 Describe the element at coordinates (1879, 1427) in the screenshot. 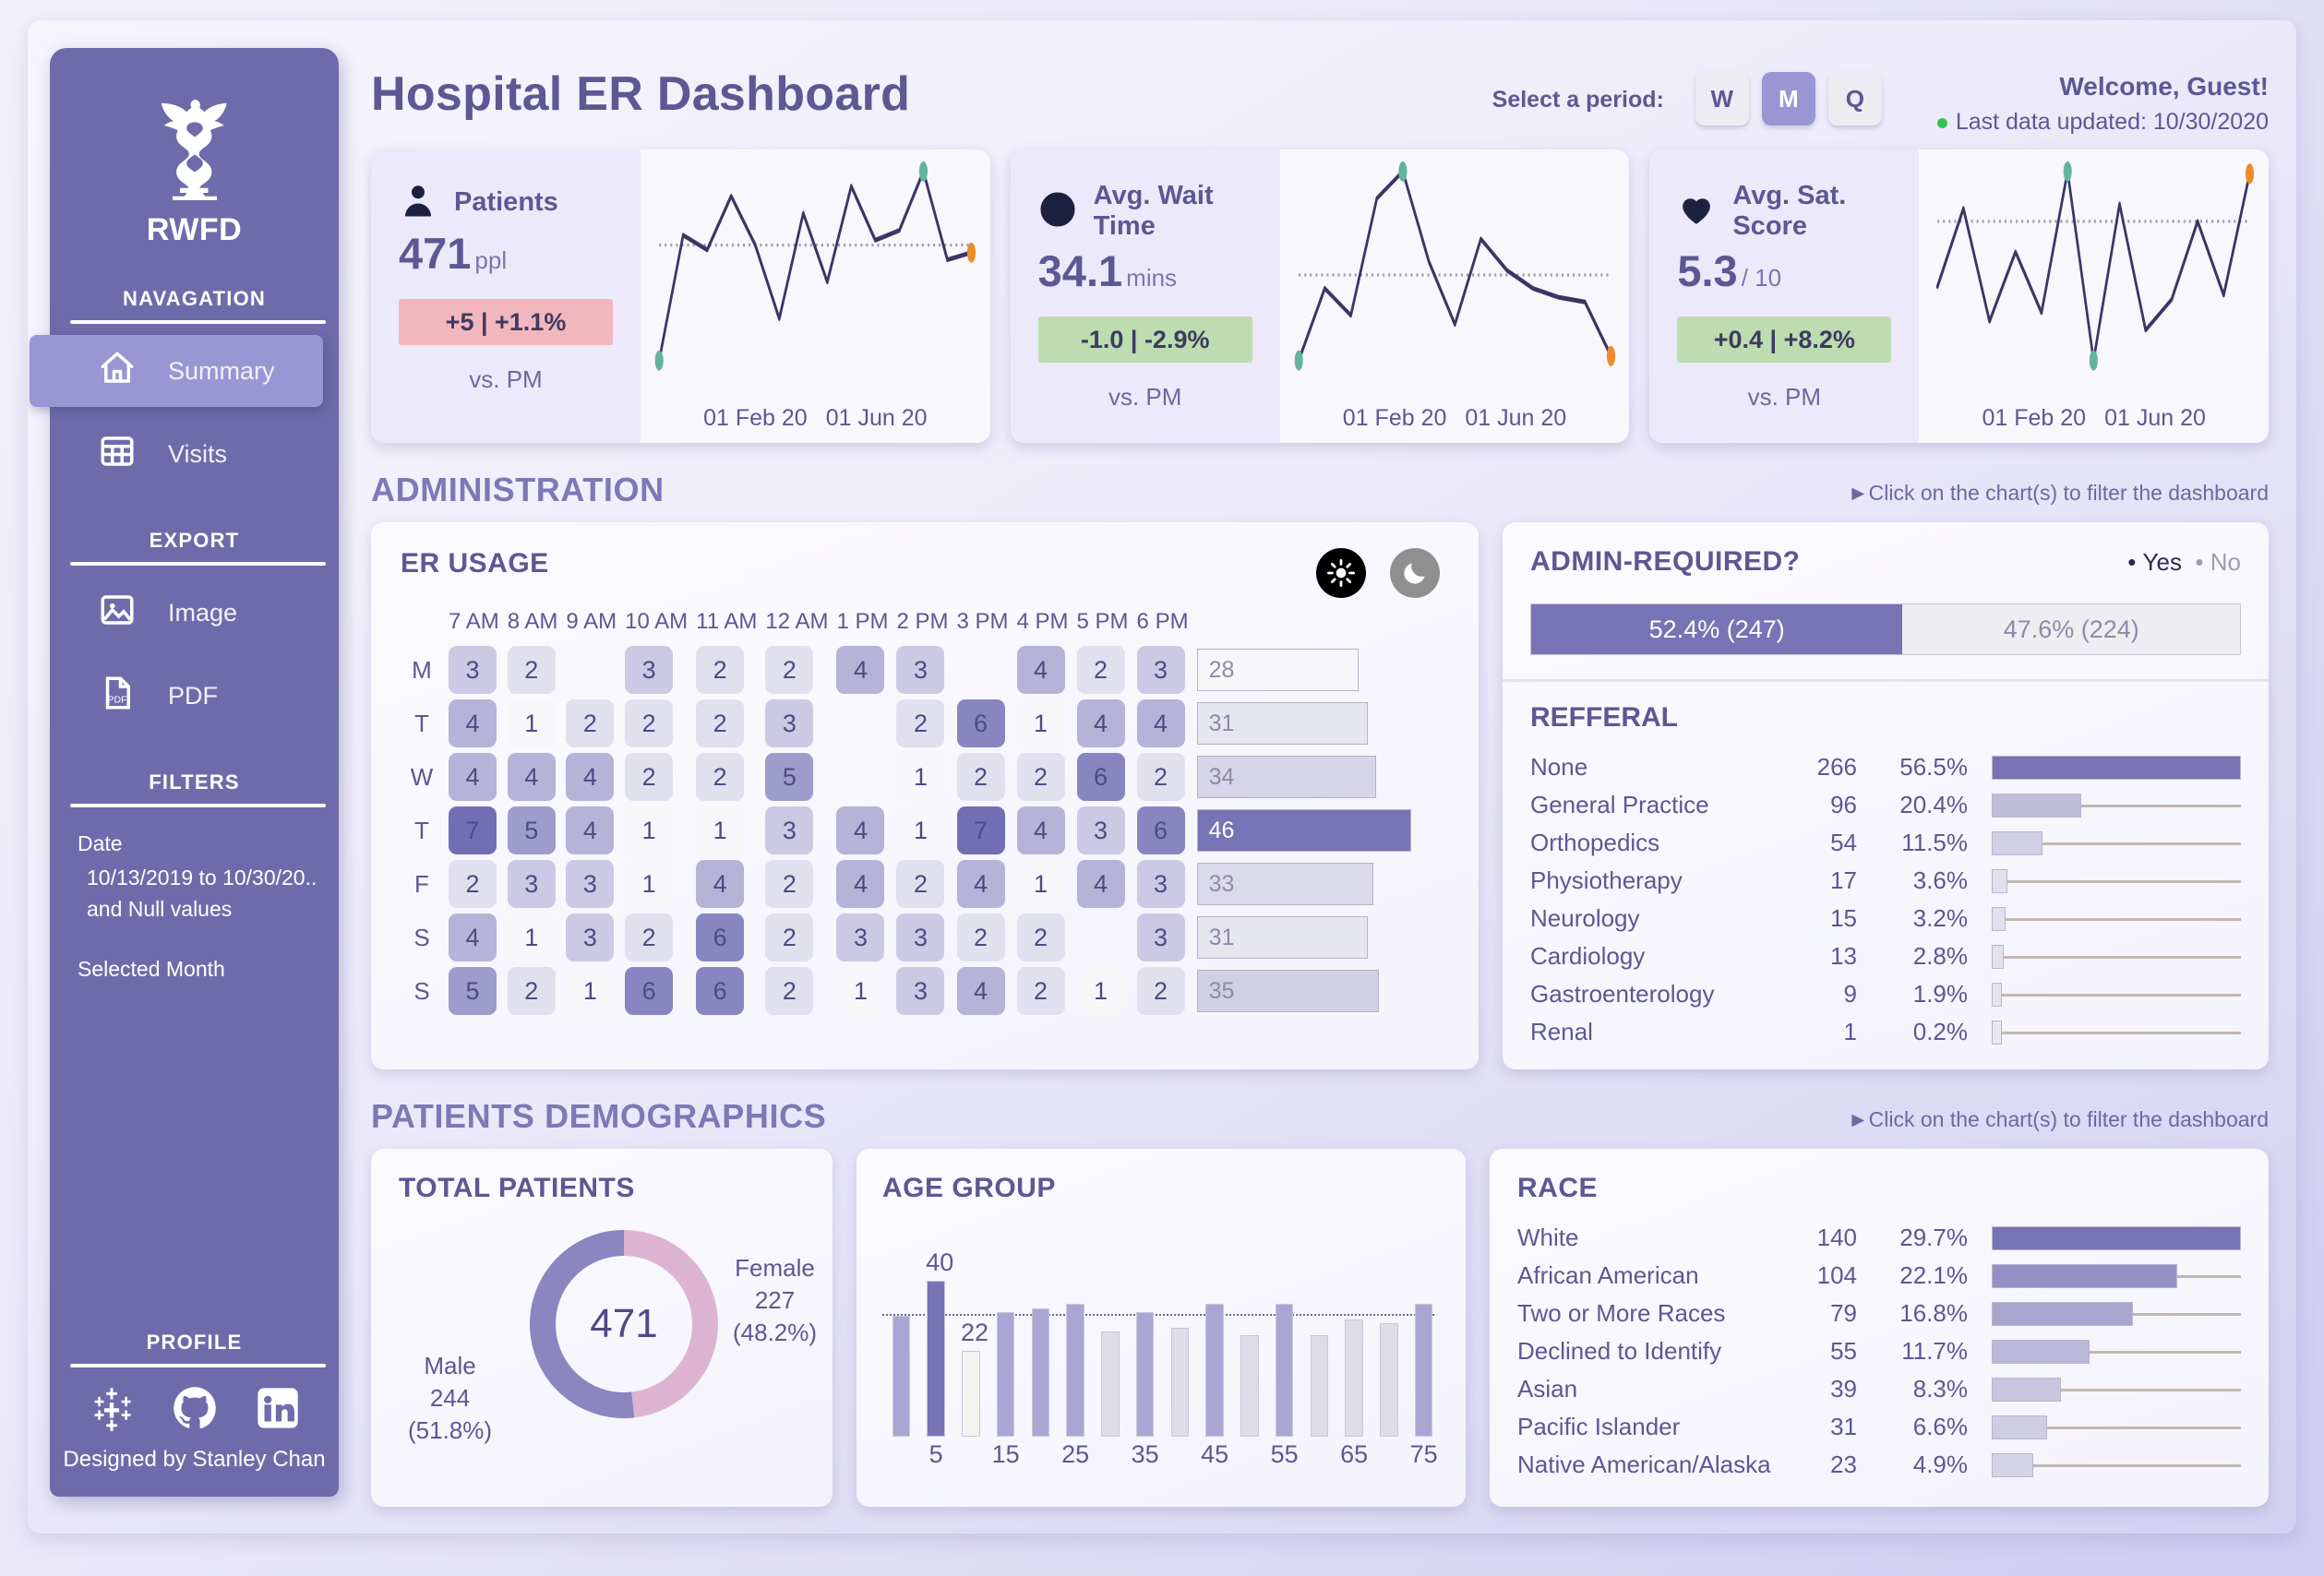

I see `race-row: Pacific Islander 31 6.6%` at that location.